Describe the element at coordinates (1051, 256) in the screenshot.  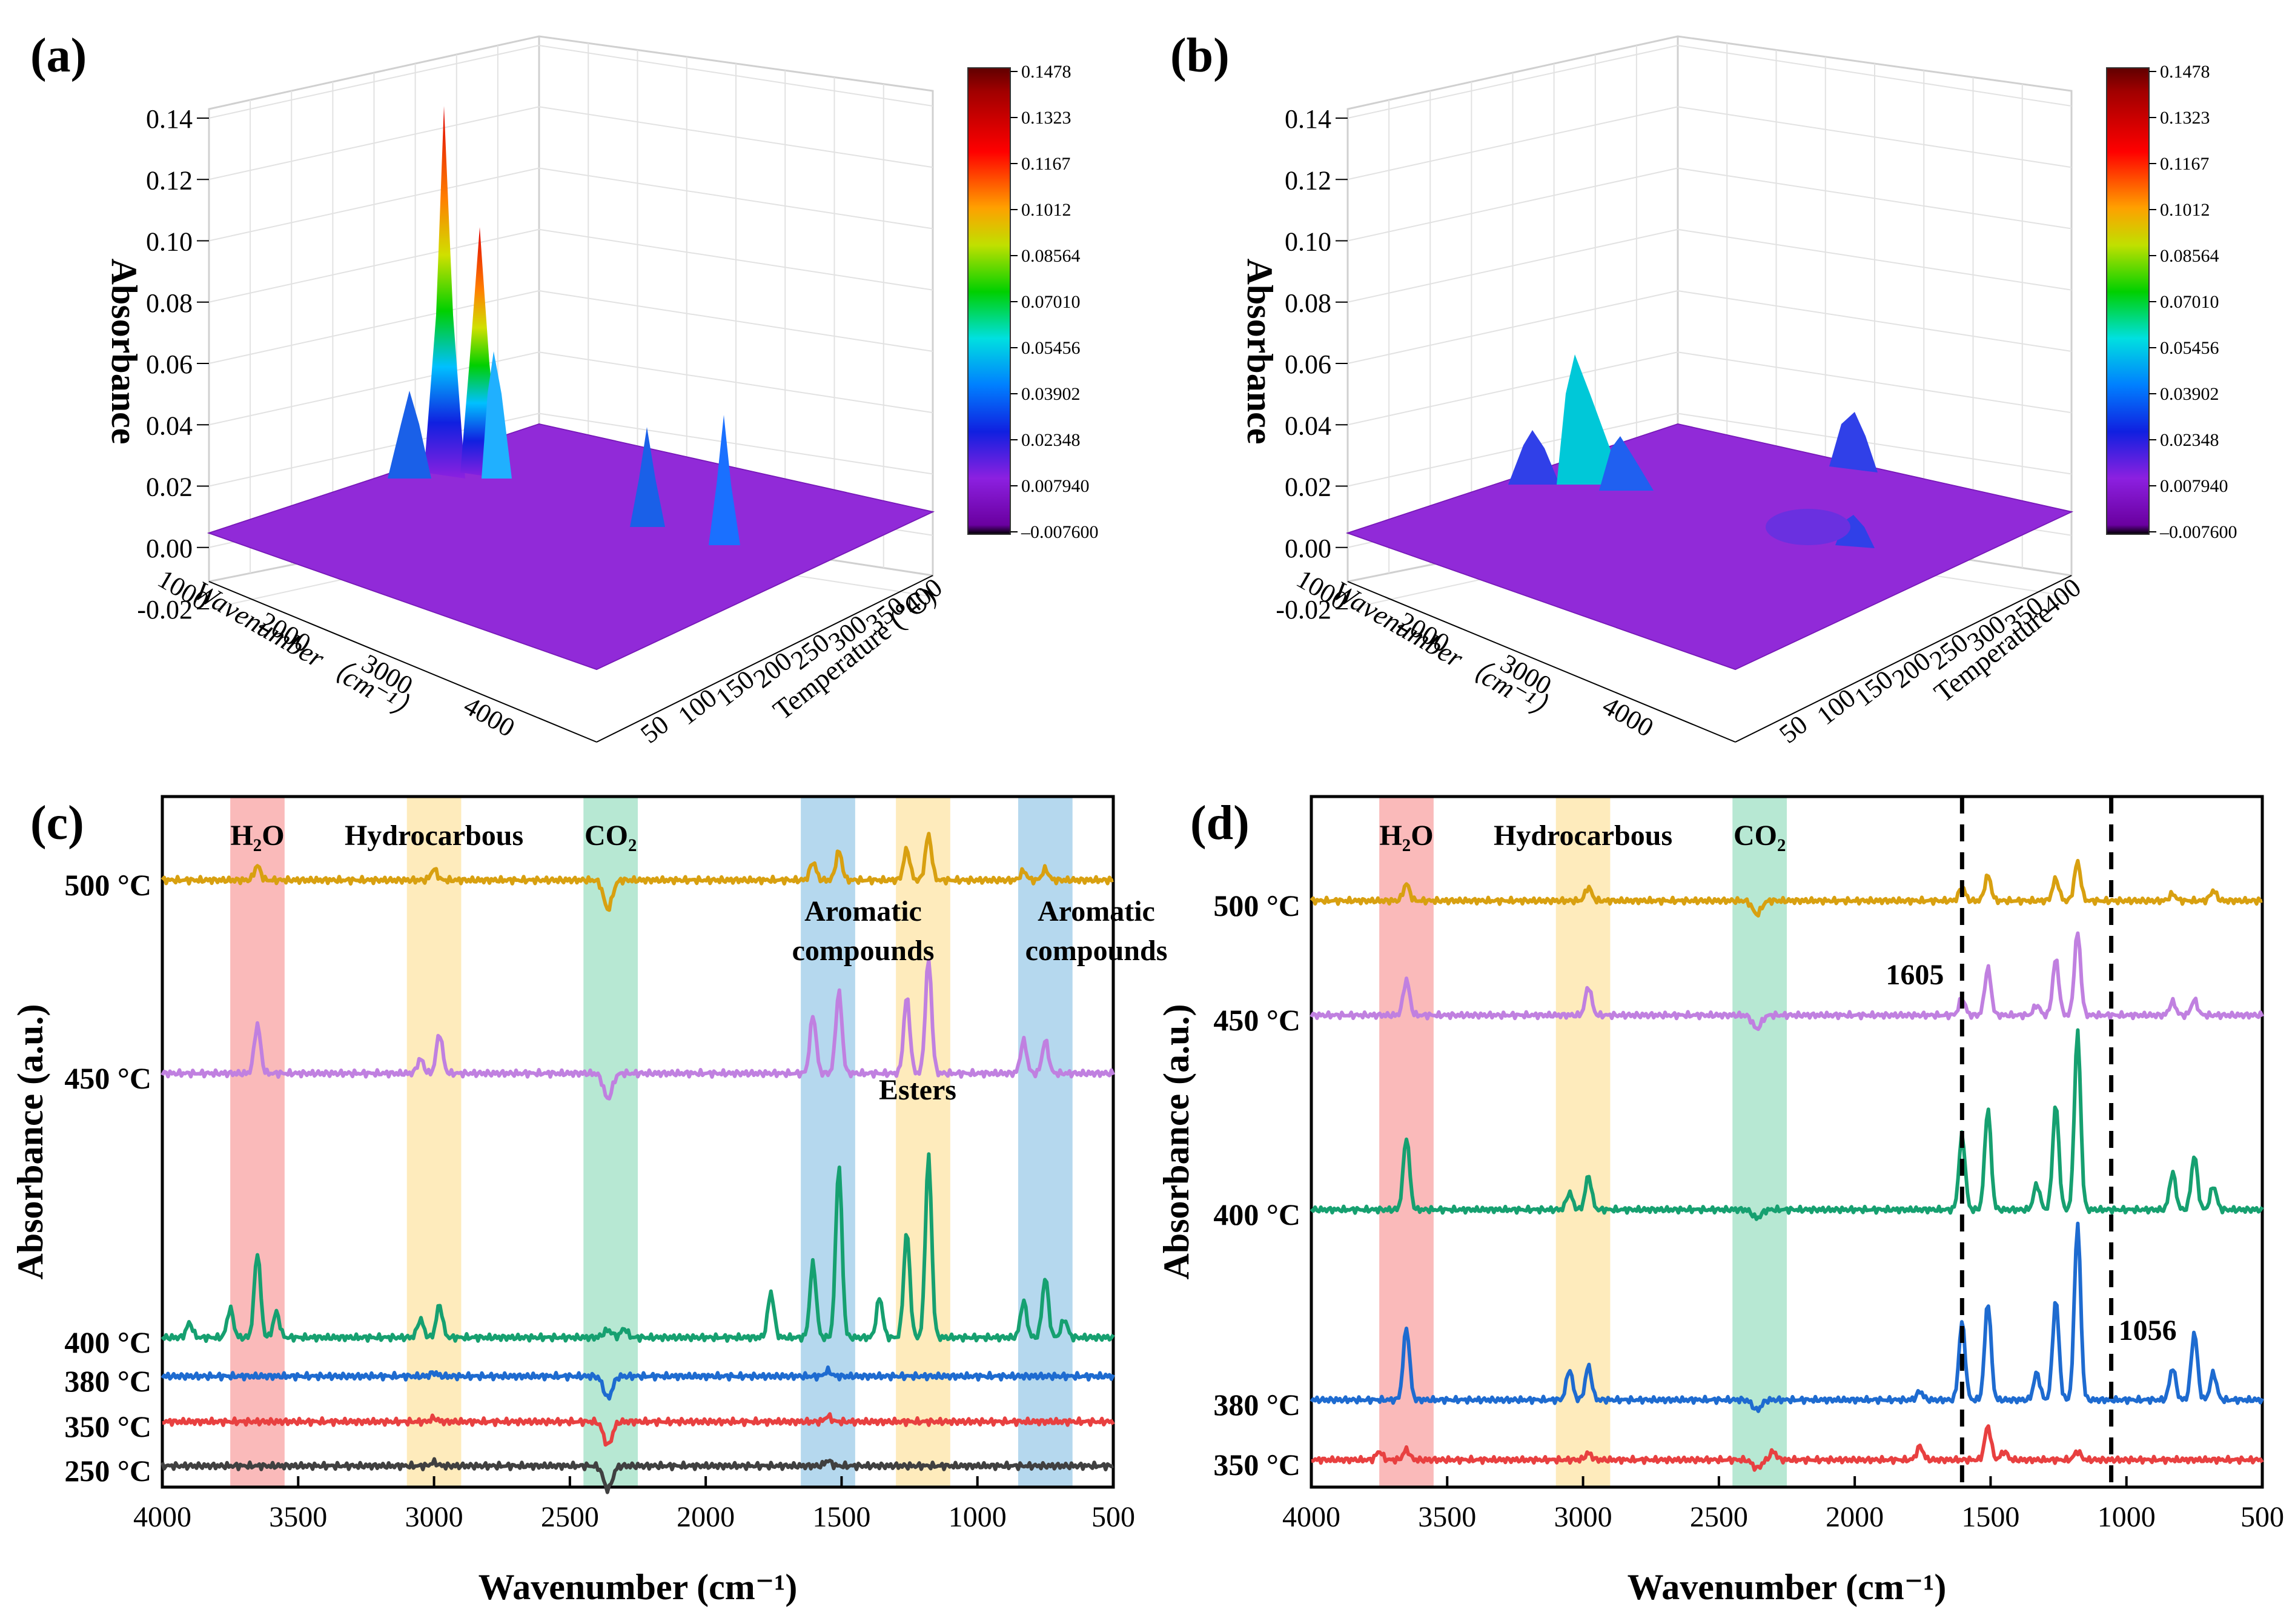
I see `colorbar-tick-label: 0.08564` at that location.